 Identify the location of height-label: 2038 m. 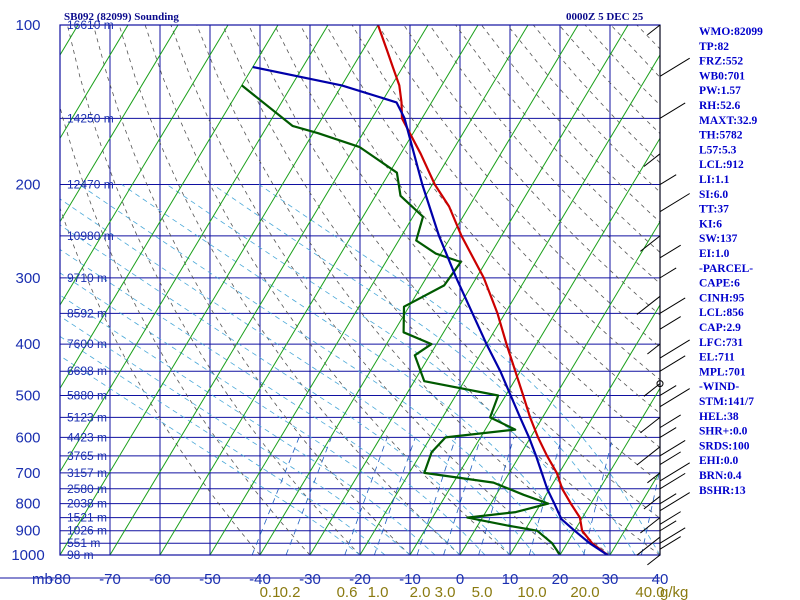
(87, 504).